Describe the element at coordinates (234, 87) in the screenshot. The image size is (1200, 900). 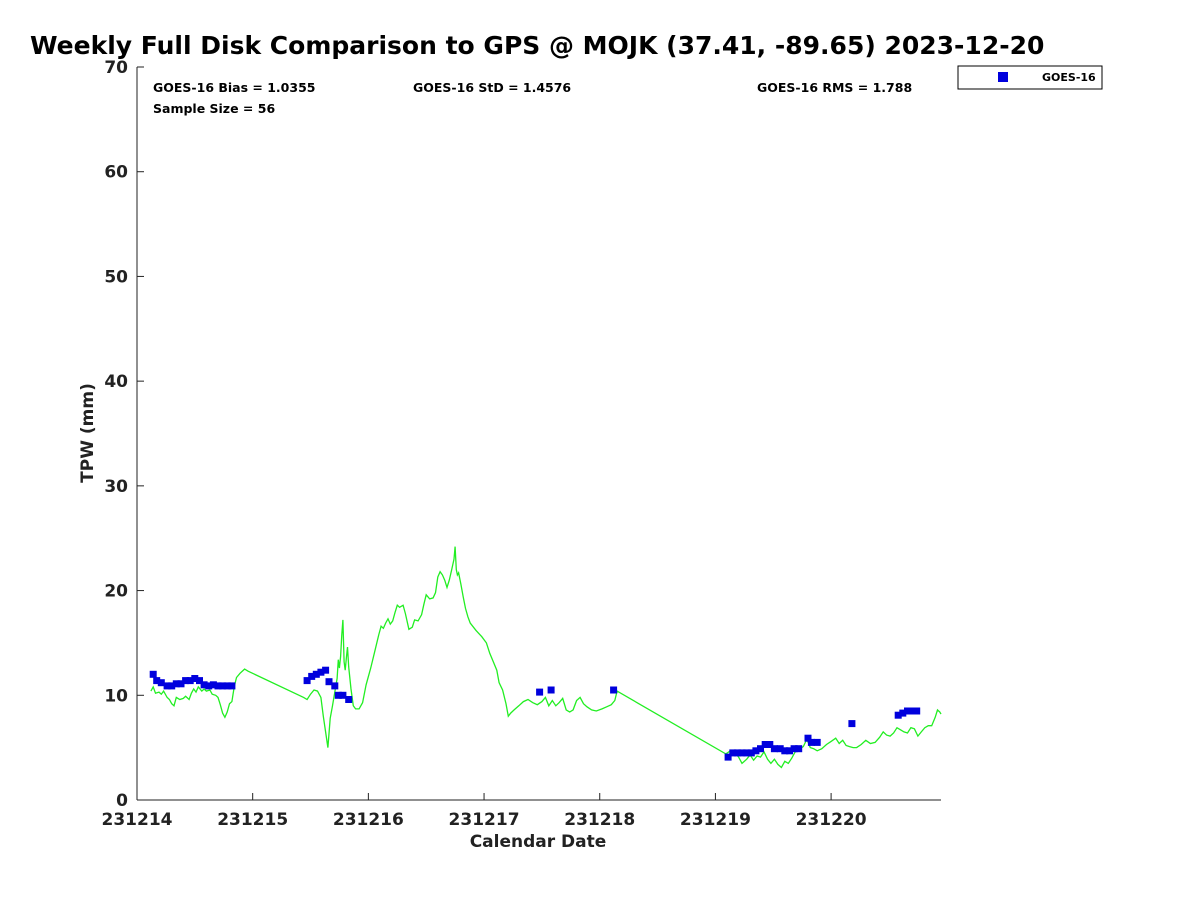
I see `bias-stat: GOES-16 Bias = 1.0355` at that location.